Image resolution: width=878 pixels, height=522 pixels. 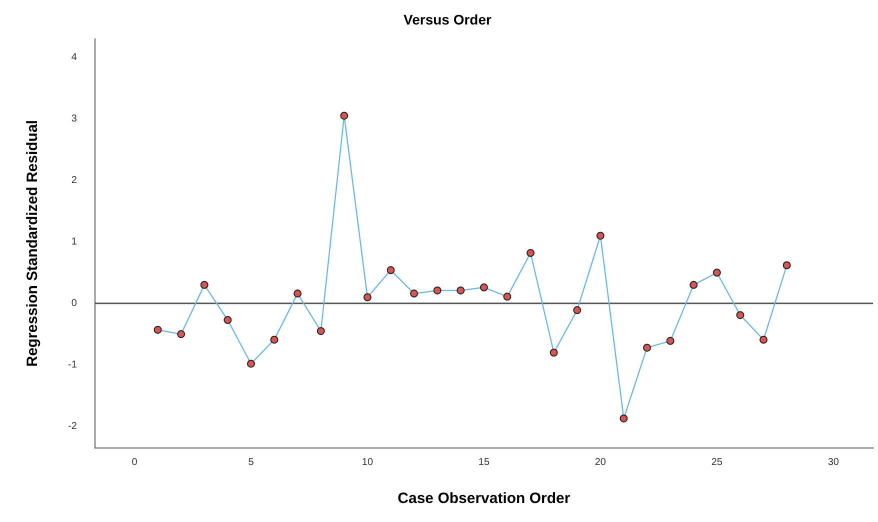 I want to click on y-tick-label: 0, so click(x=74, y=304).